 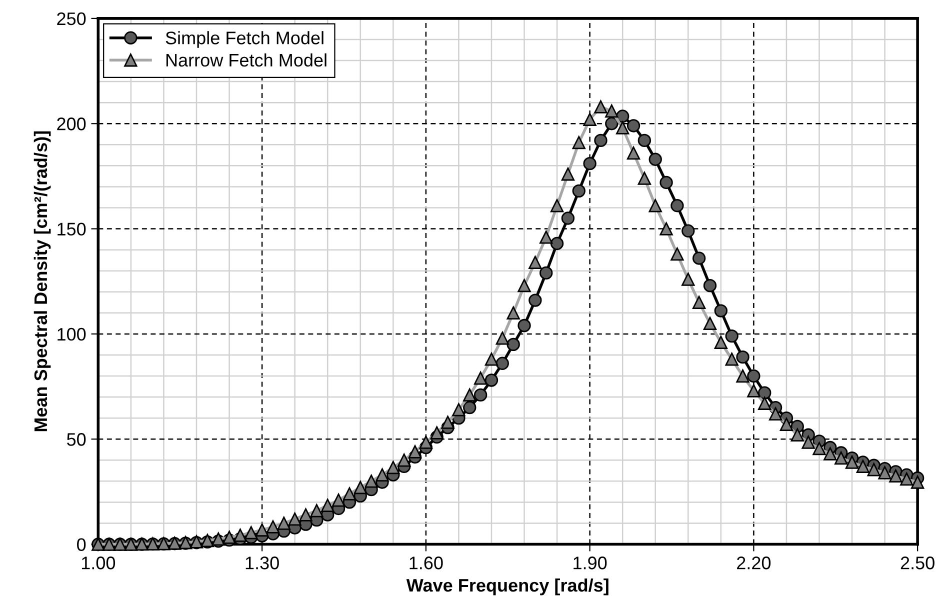 I want to click on x-axis-title: Wave Frequency [rad/s], so click(x=507, y=587).